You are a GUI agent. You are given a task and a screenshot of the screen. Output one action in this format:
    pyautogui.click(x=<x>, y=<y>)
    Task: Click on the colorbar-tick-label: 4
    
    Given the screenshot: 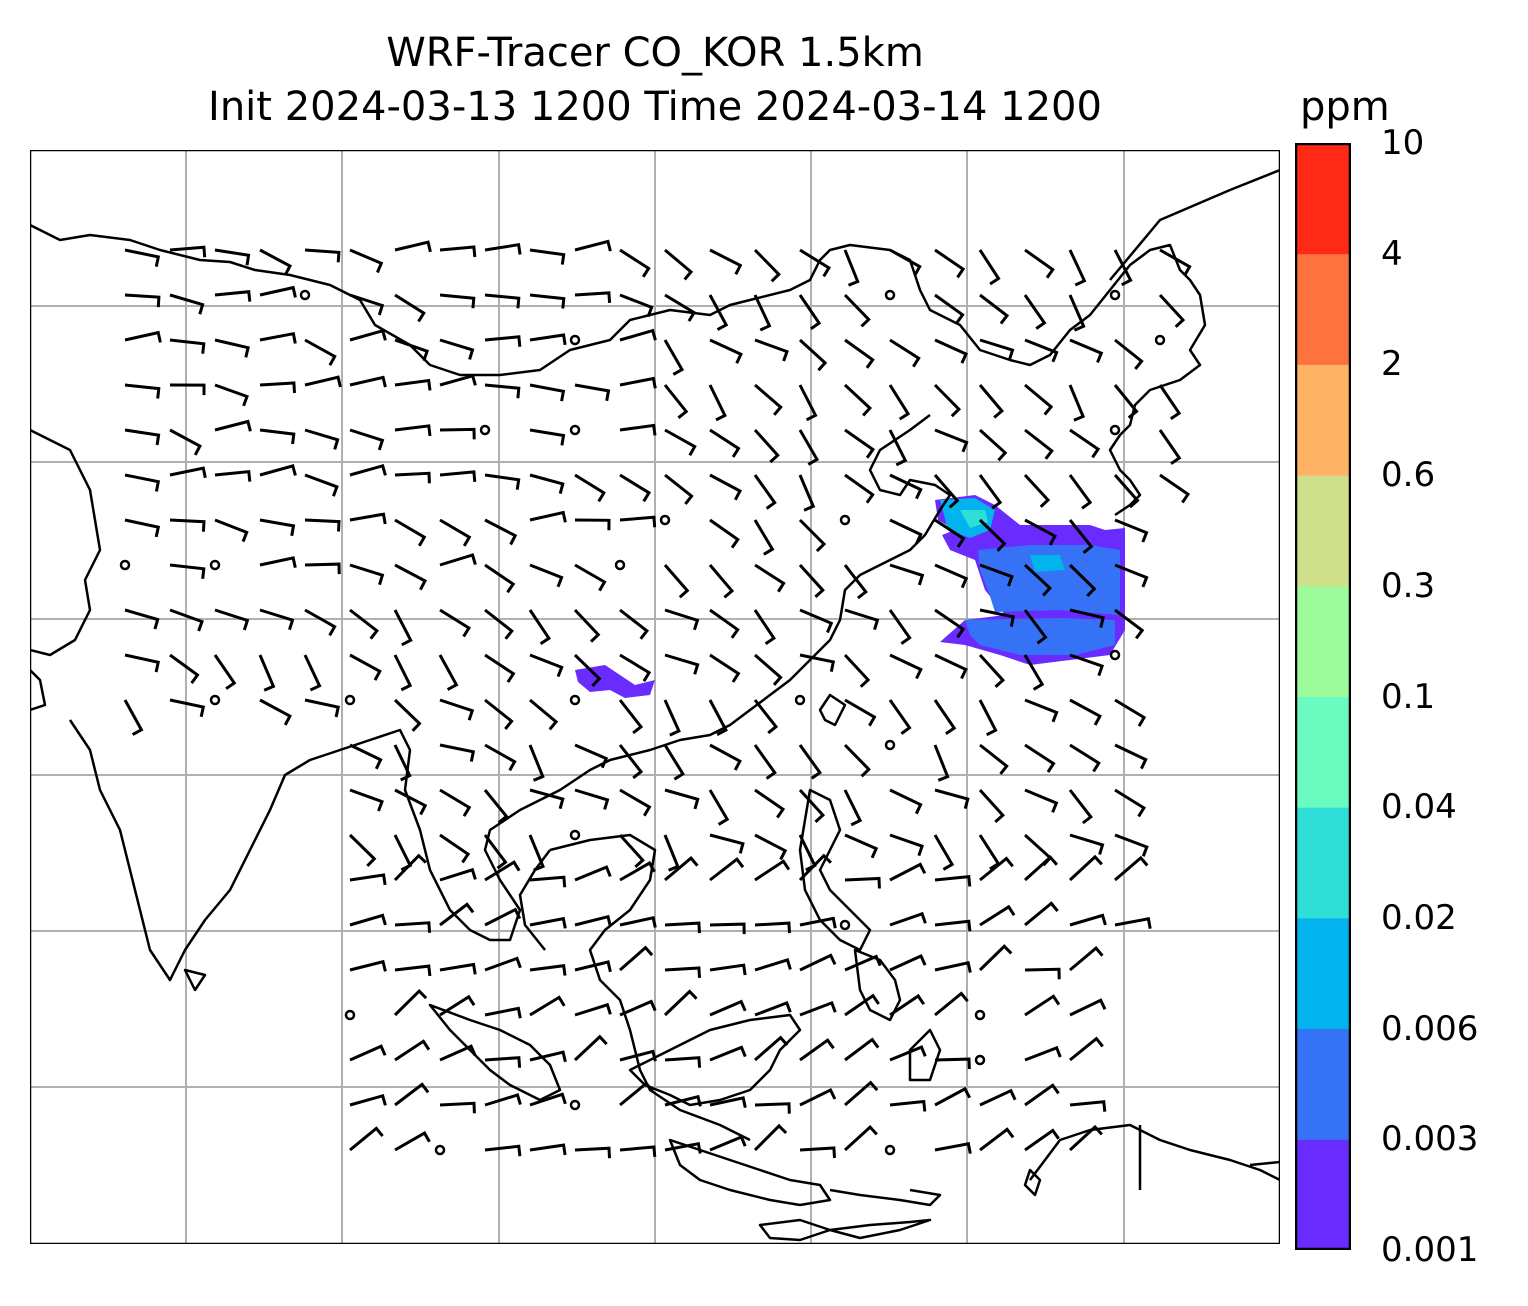 What is the action you would take?
    pyautogui.click(x=1392, y=253)
    